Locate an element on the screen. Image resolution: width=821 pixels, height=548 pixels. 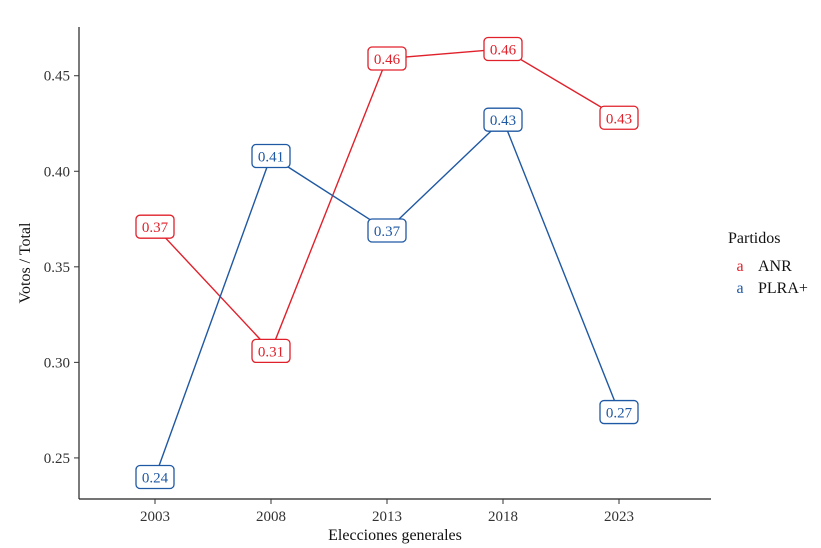
data-label-text: 0.41 is located at coordinates (271, 157).